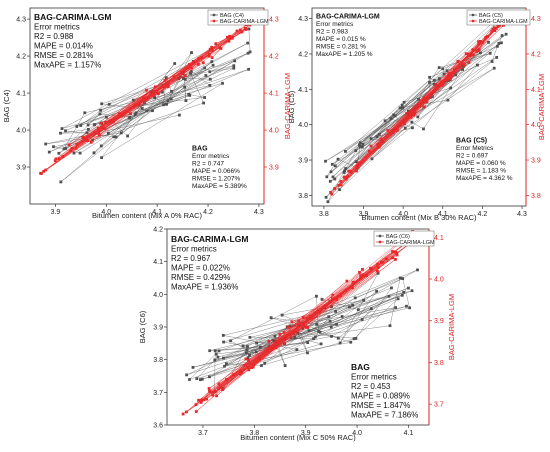 This screenshot has height=452, width=550. I want to click on y2-tick-label: 4.1, so click(274, 94).